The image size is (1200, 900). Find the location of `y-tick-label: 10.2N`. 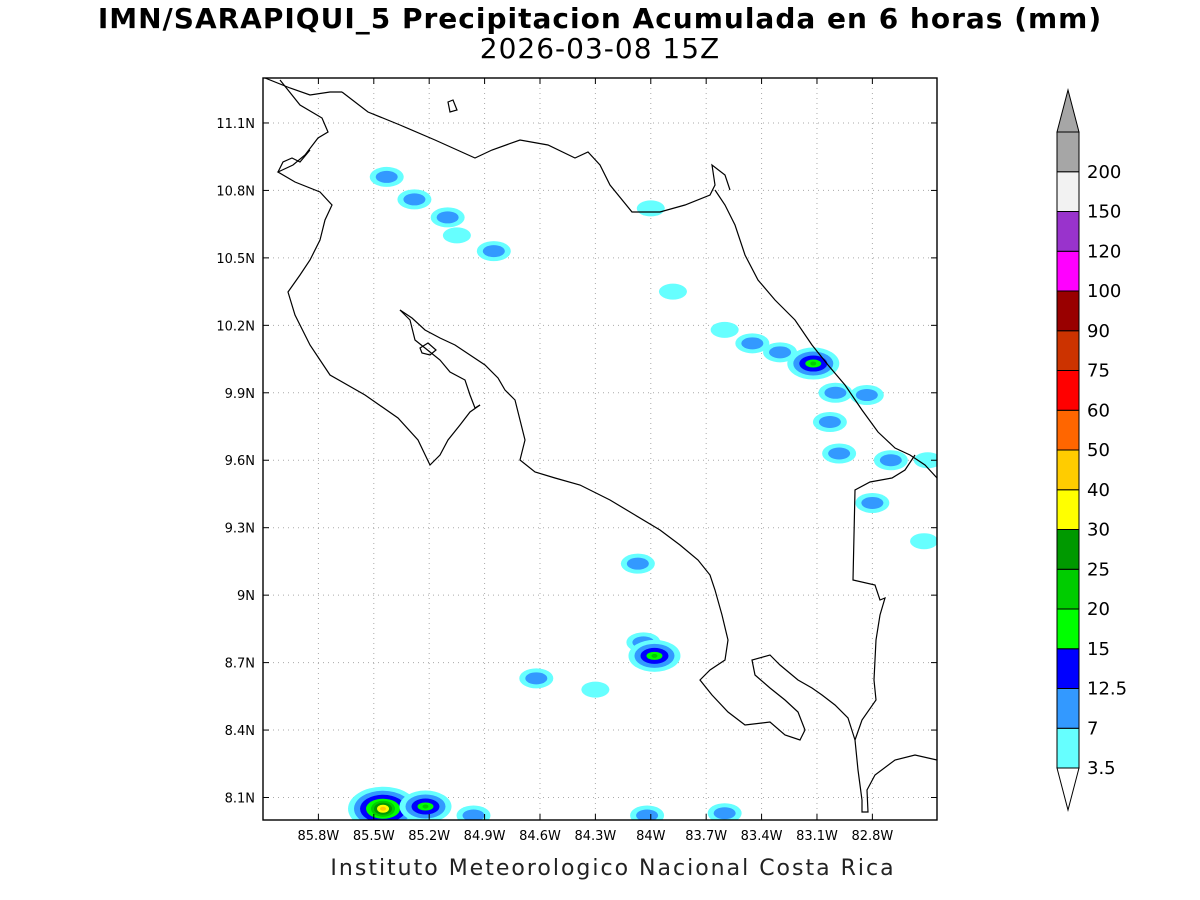

y-tick-label: 10.2N is located at coordinates (235, 326).